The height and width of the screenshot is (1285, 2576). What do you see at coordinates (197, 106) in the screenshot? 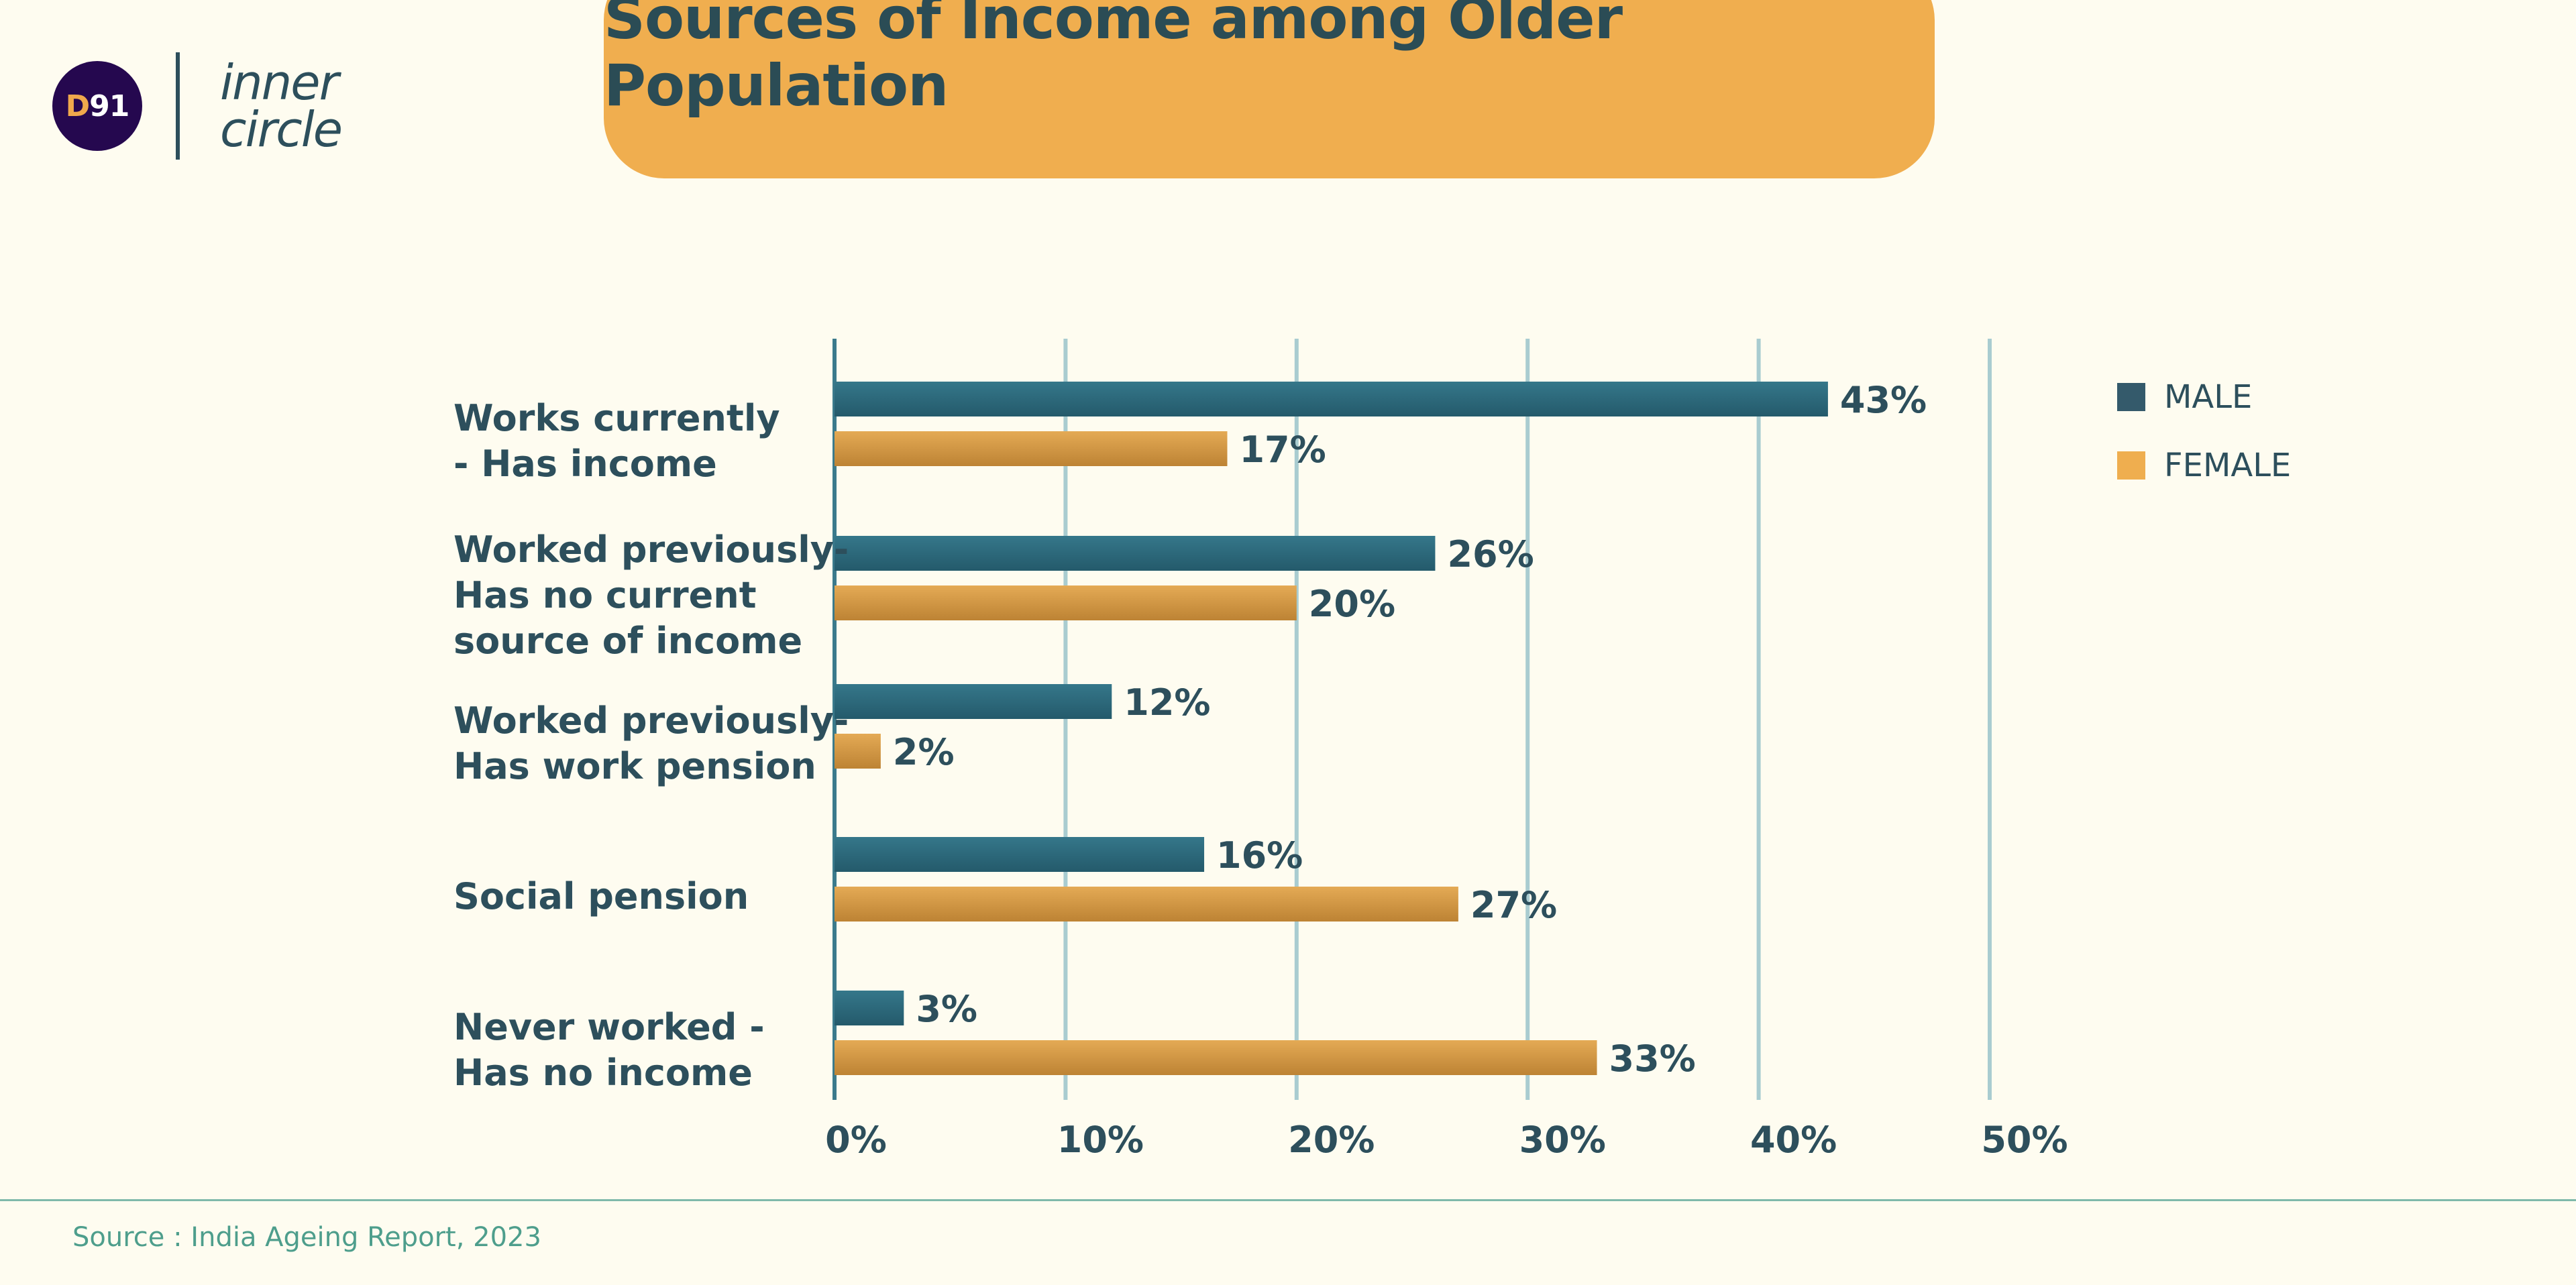
I see `brand-logo: D 91 inner circle` at bounding box center [197, 106].